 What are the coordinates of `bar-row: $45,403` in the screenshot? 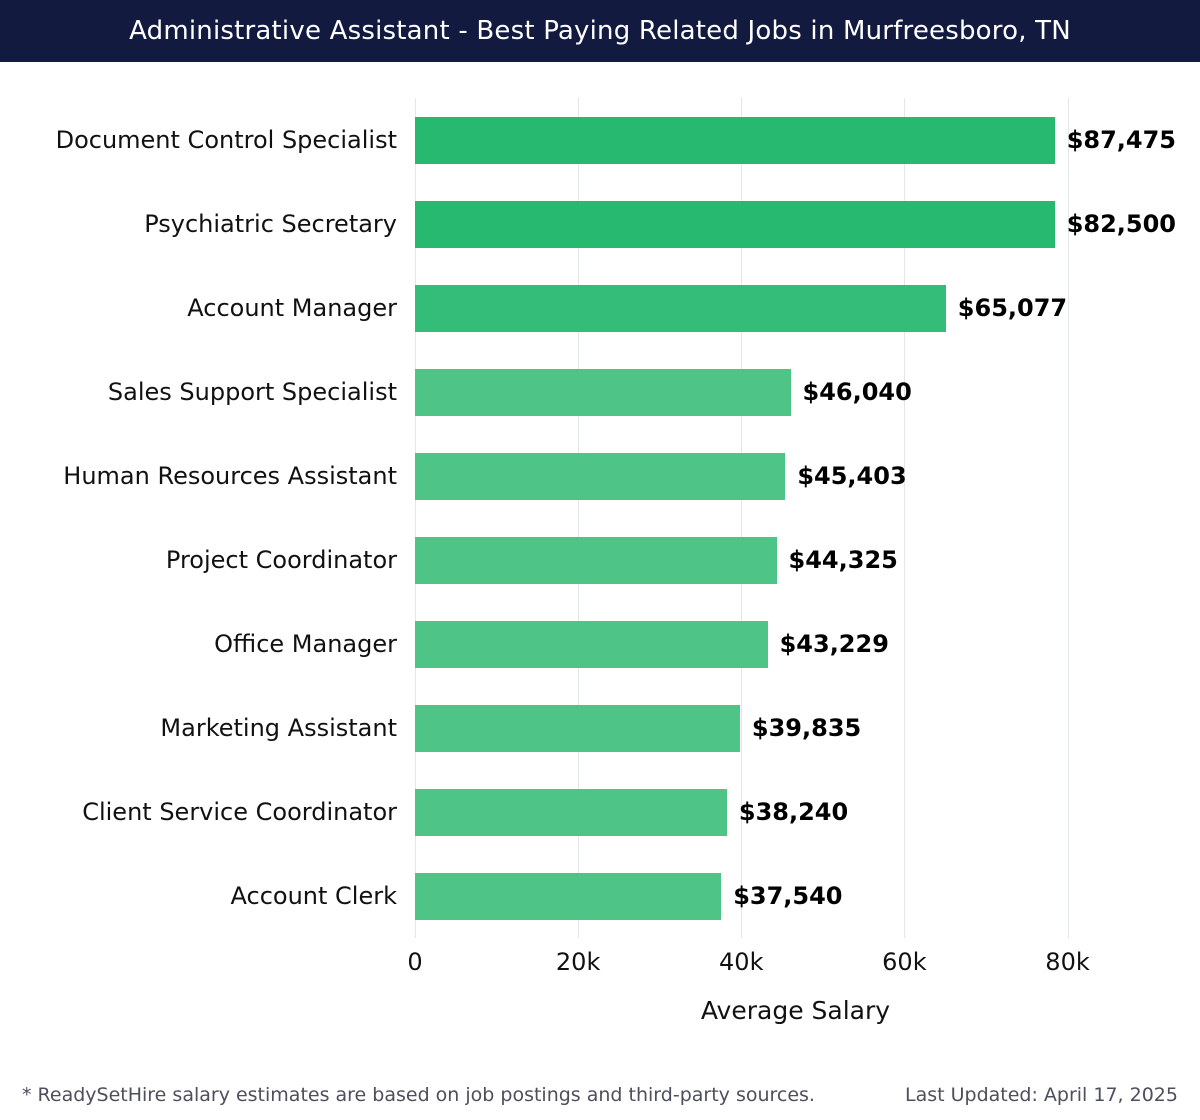 It's located at (795, 476).